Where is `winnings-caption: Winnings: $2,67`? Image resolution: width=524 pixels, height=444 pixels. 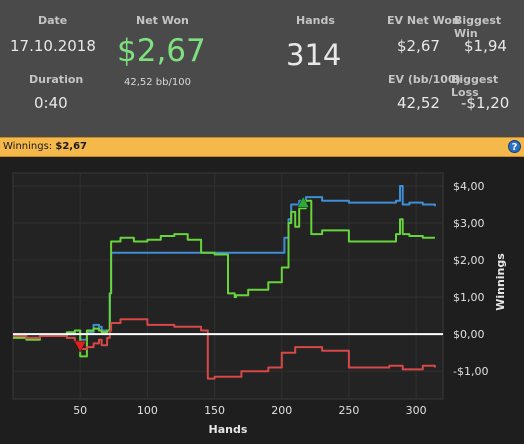 winnings-caption: Winnings: $2,67 is located at coordinates (45, 146).